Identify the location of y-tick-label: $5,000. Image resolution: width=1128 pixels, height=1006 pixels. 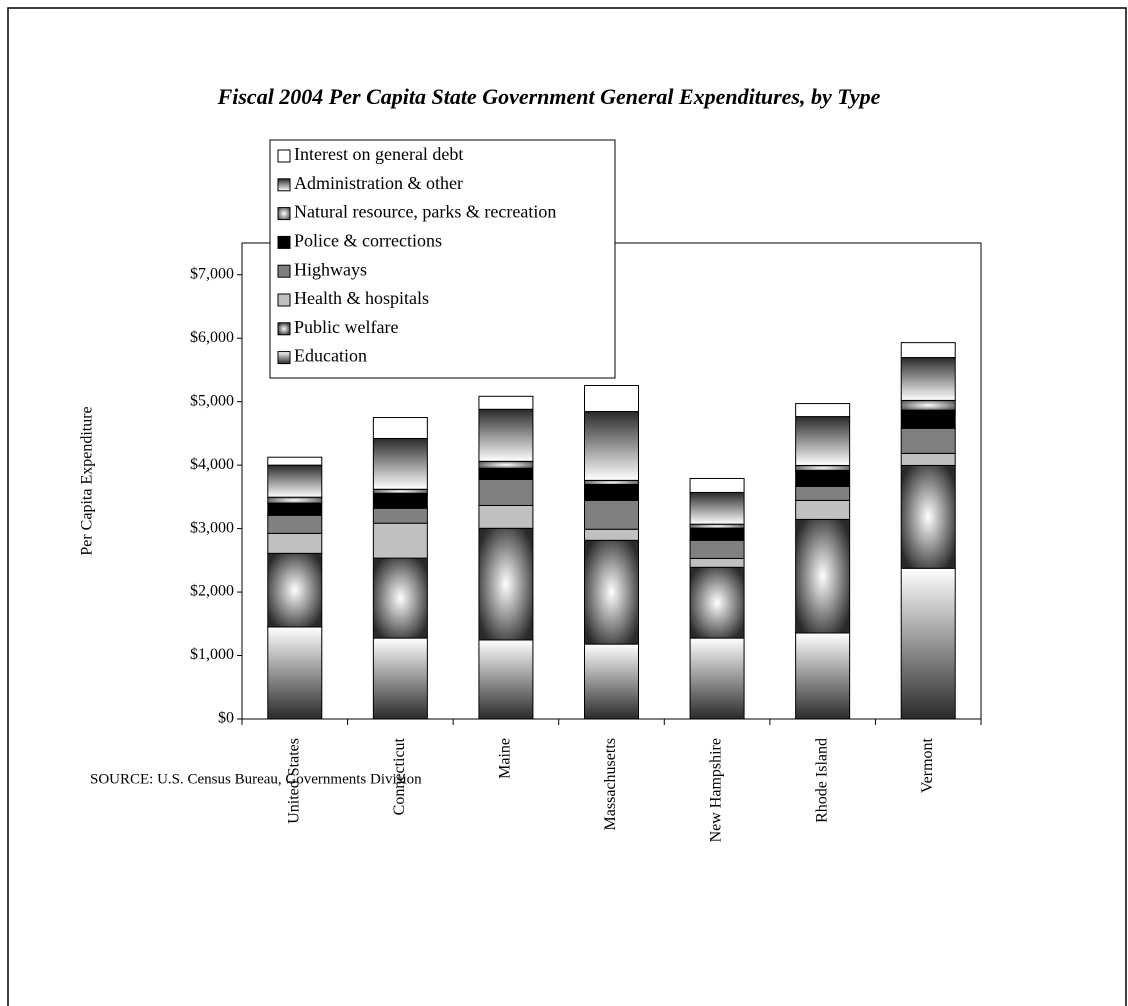
(212, 400).